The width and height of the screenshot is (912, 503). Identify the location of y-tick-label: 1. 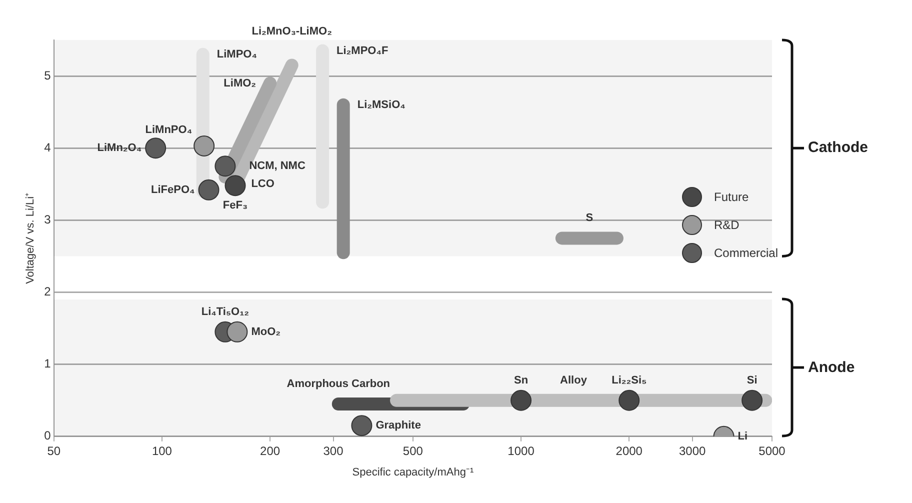
(48, 363).